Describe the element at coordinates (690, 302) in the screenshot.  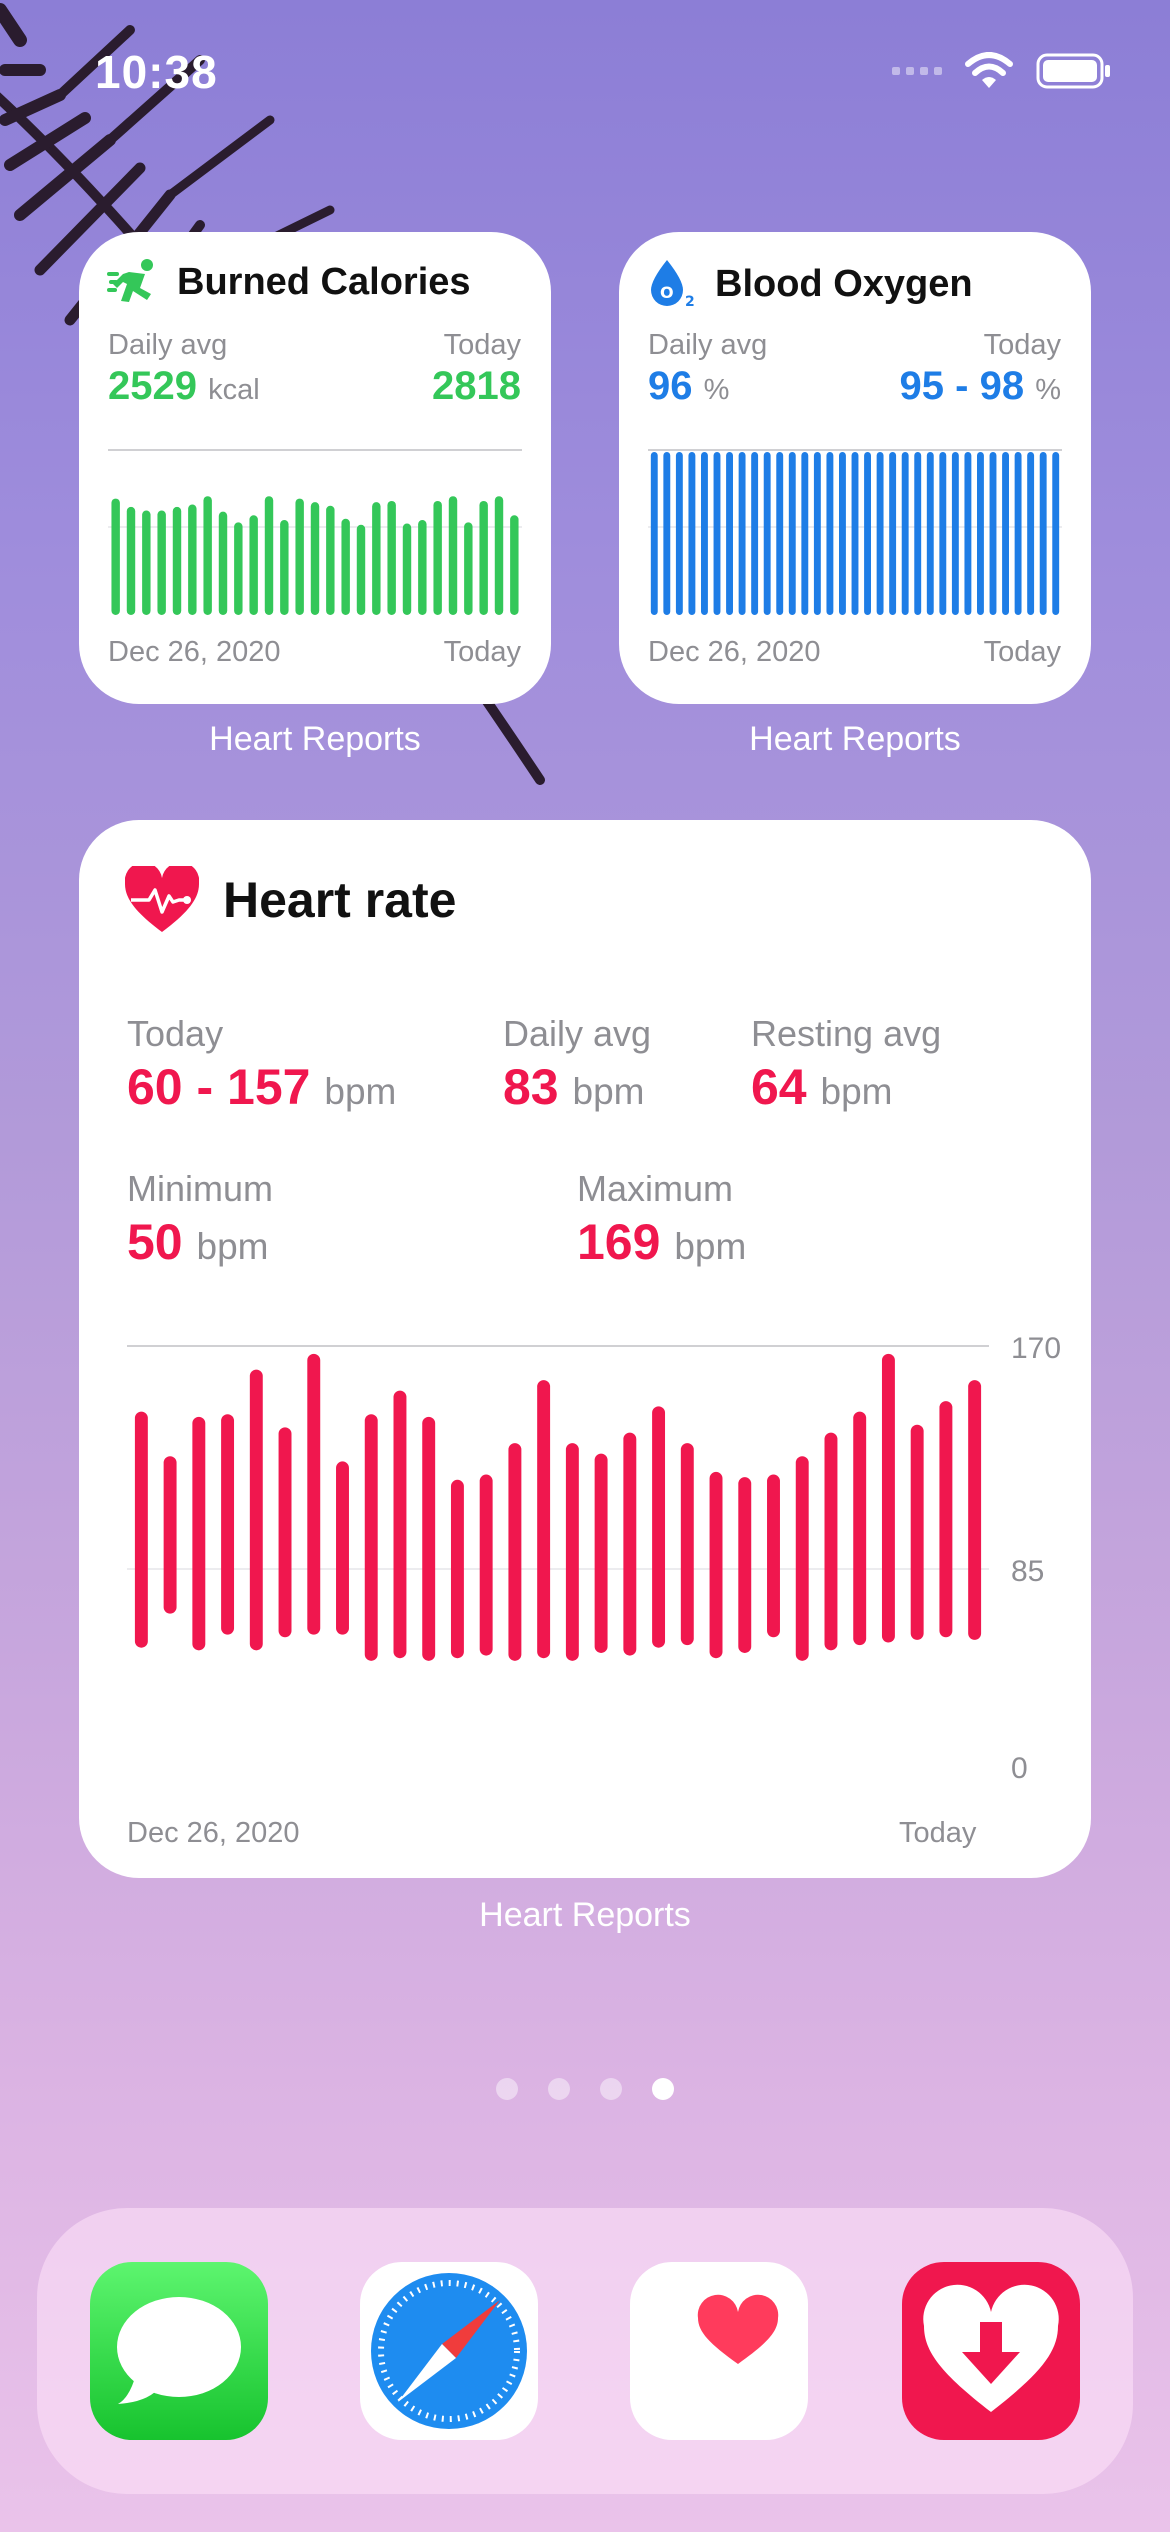
I see `svg-text: 2` at that location.